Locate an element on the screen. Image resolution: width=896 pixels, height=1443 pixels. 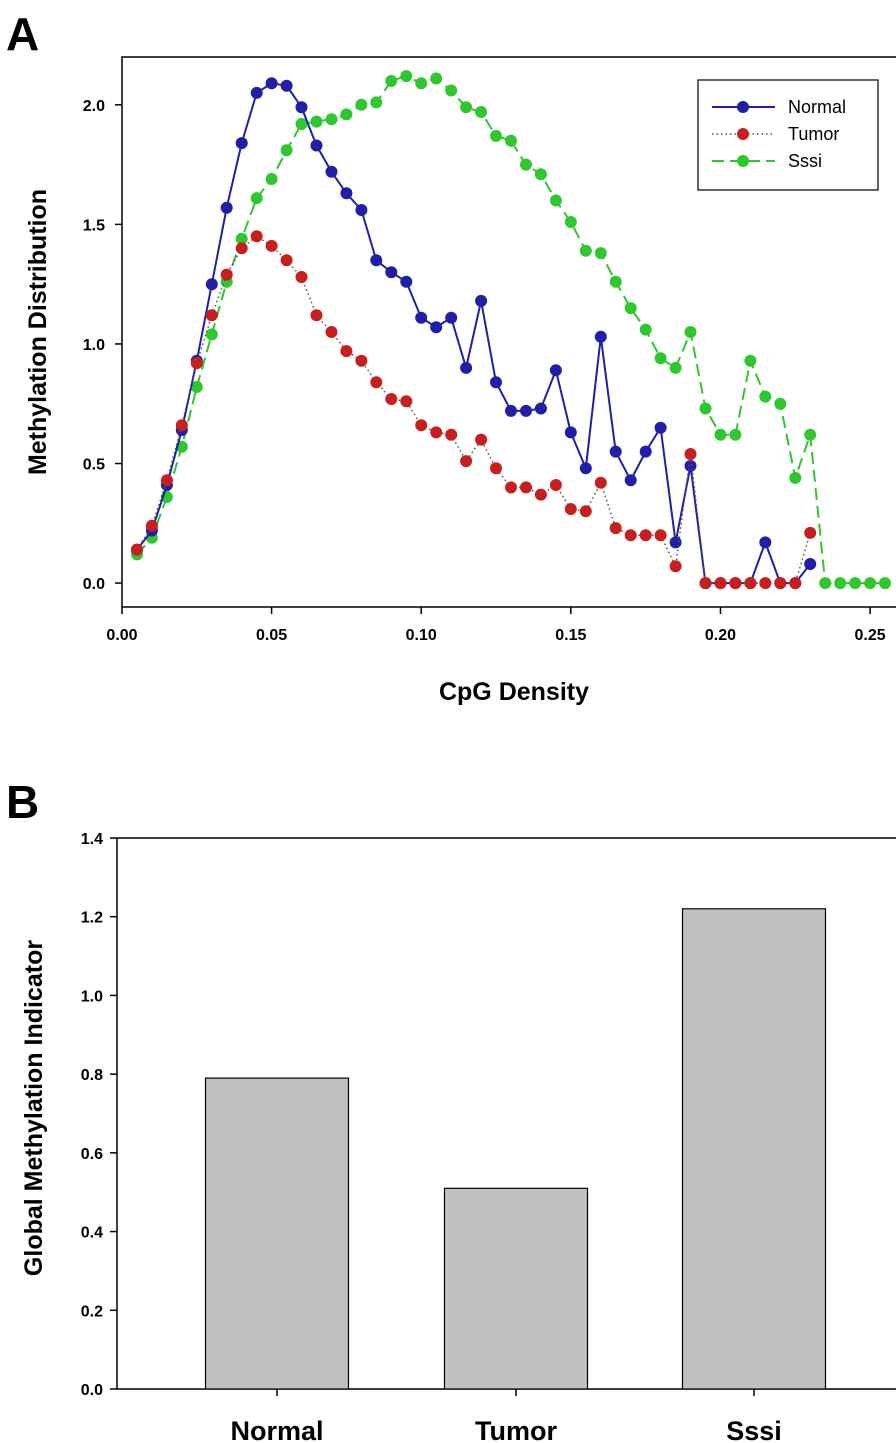
legend-marker-sssi is located at coordinates (743, 161).